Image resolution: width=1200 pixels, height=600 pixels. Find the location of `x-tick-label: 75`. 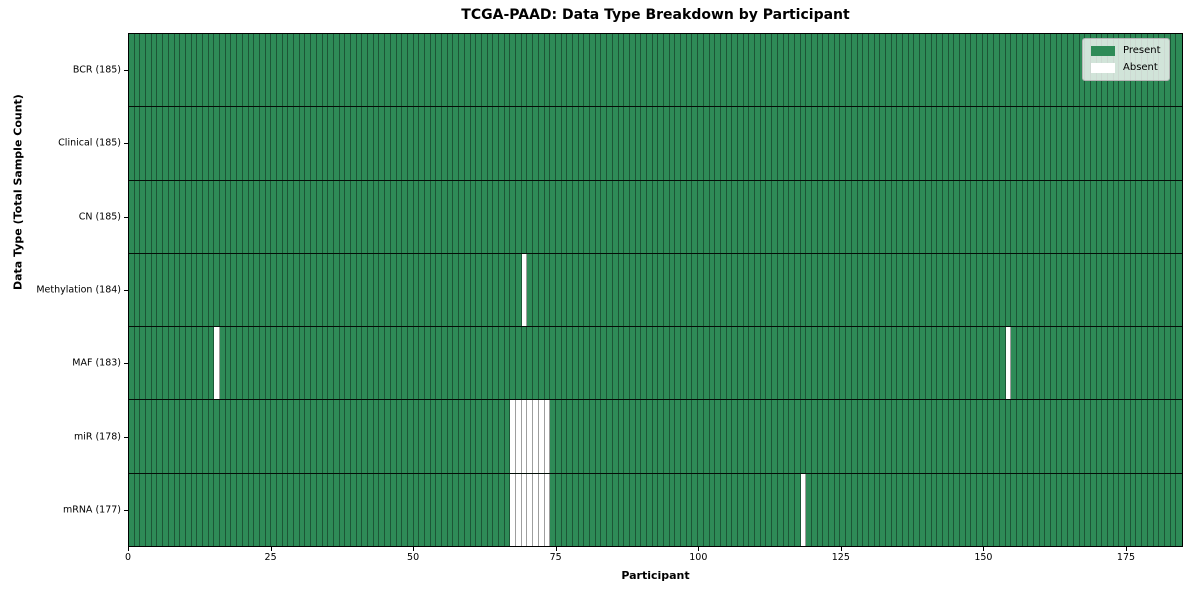

x-tick-label: 75 is located at coordinates (555, 557).